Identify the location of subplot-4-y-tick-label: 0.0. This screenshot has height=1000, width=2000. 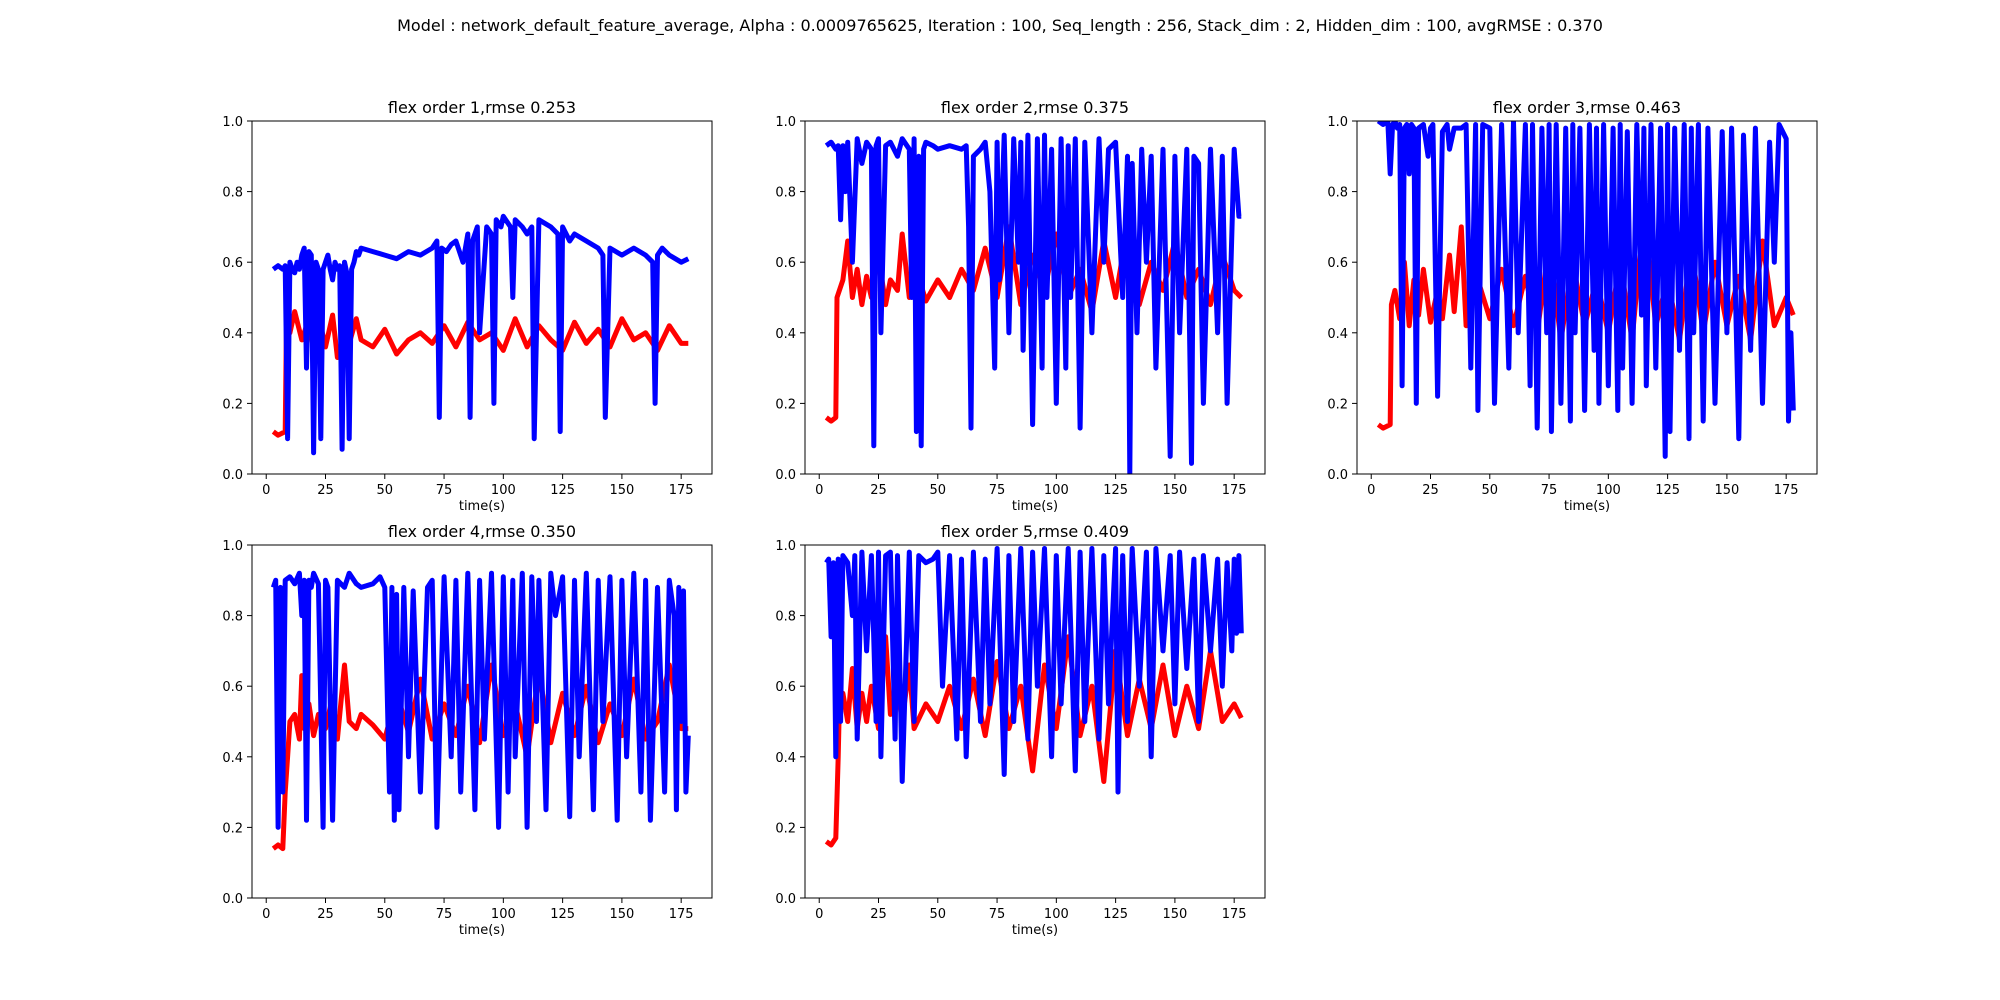
(232, 899).